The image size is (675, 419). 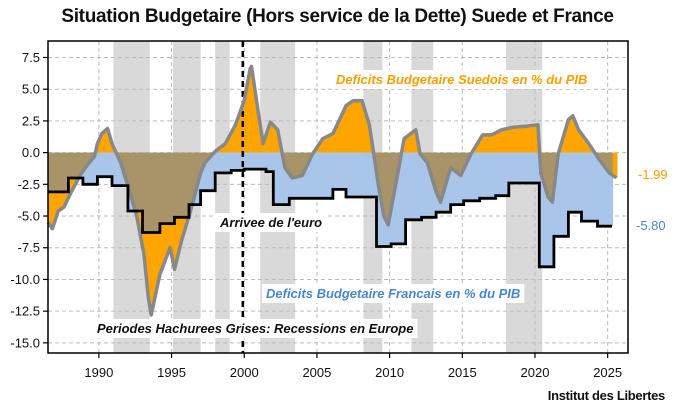 What do you see at coordinates (393, 293) in the screenshot?
I see `france-annotation: Deficits Budgetaire Francais en % du PIB` at bounding box center [393, 293].